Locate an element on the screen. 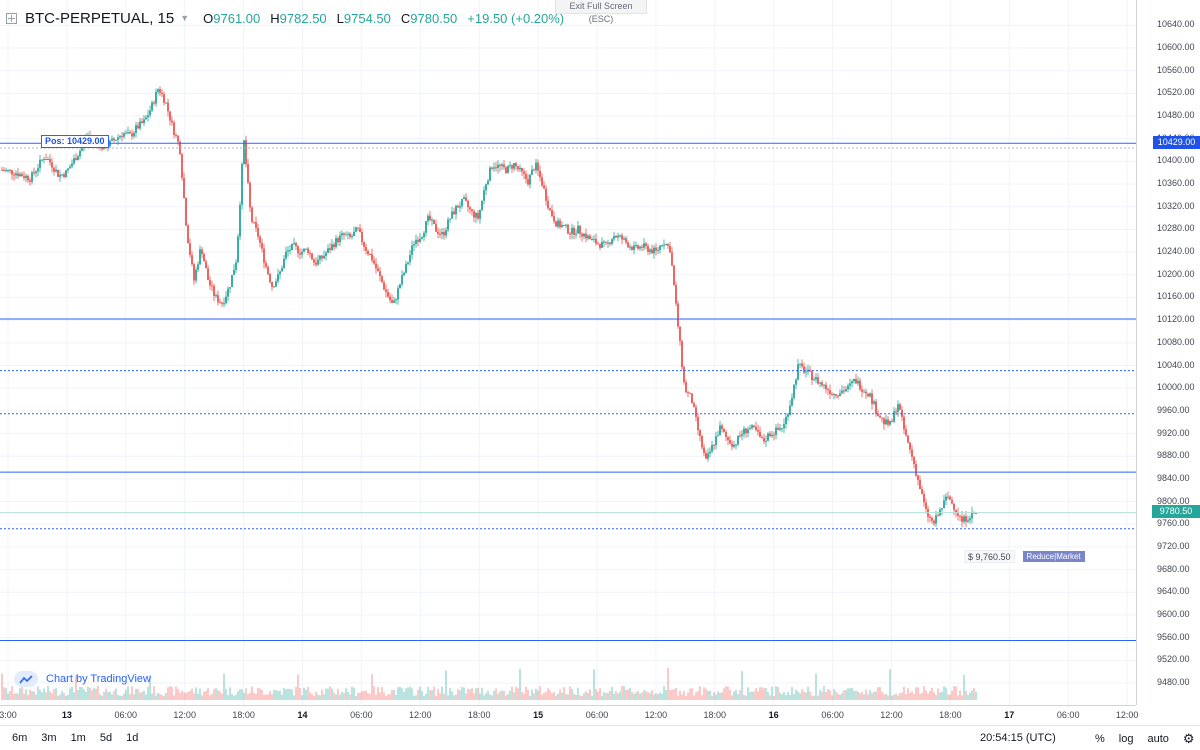 This screenshot has height=750, width=1200. chevron-down-icon: ▼ is located at coordinates (185, 18).